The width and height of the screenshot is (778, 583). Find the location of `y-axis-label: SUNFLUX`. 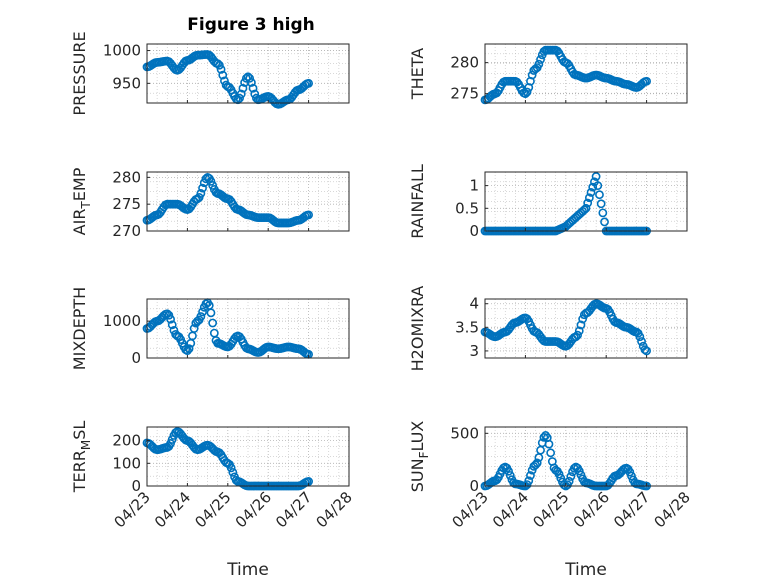

y-axis-label: SUNFLUX is located at coordinates (419, 457).